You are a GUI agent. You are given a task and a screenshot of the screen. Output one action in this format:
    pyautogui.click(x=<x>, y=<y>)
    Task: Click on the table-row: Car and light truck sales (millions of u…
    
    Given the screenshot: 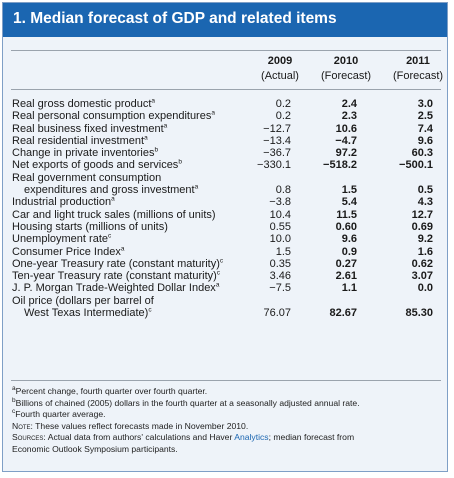 What is the action you would take?
    pyautogui.click(x=225, y=215)
    